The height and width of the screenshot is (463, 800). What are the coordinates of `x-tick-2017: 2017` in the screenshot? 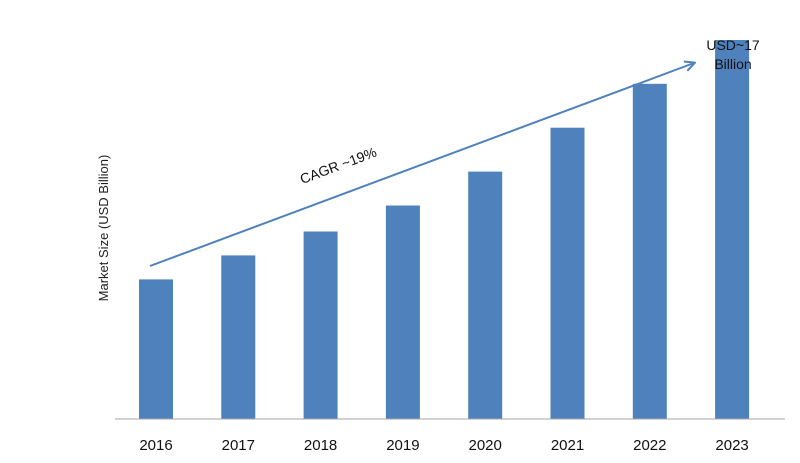 It's located at (238, 445).